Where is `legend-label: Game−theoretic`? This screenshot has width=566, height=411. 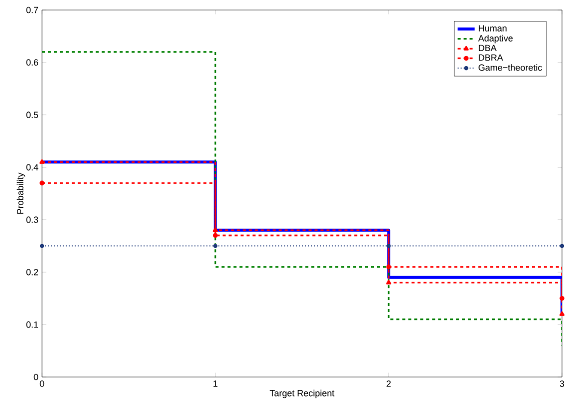 legend-label: Game−theoretic is located at coordinates (510, 67).